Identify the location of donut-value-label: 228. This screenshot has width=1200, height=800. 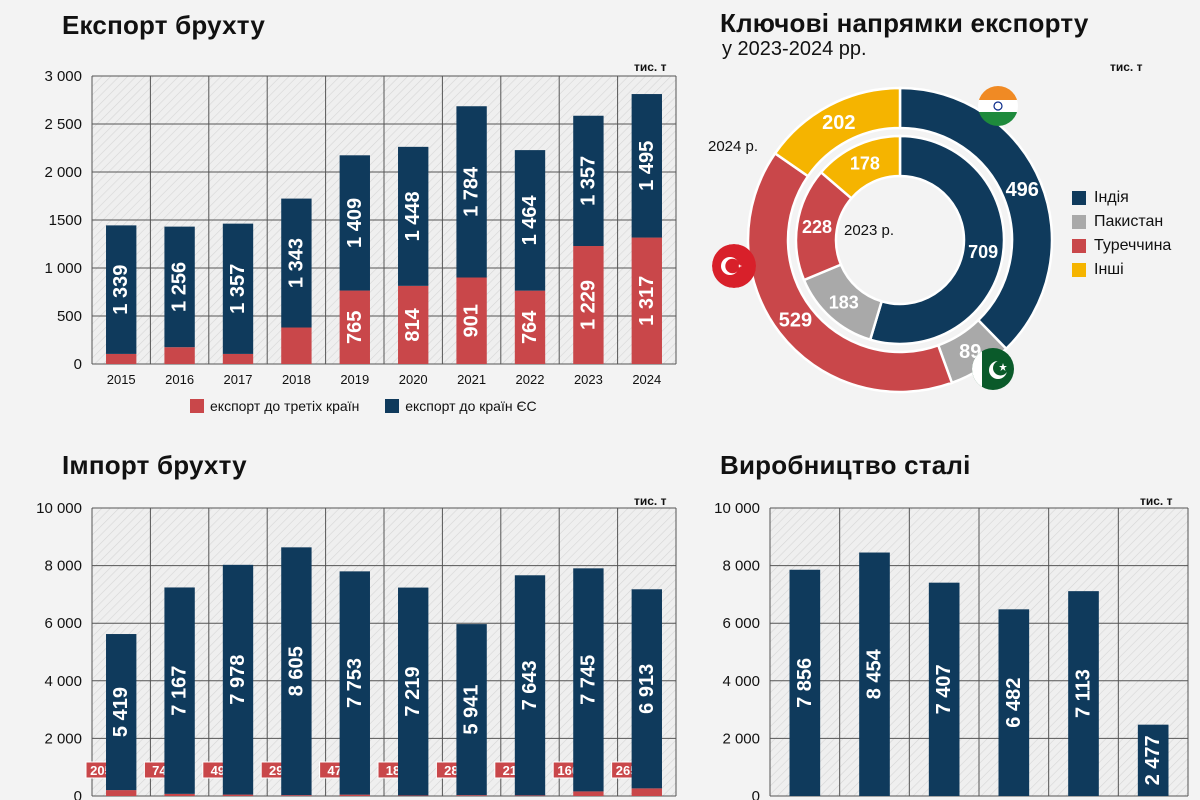
(817, 227).